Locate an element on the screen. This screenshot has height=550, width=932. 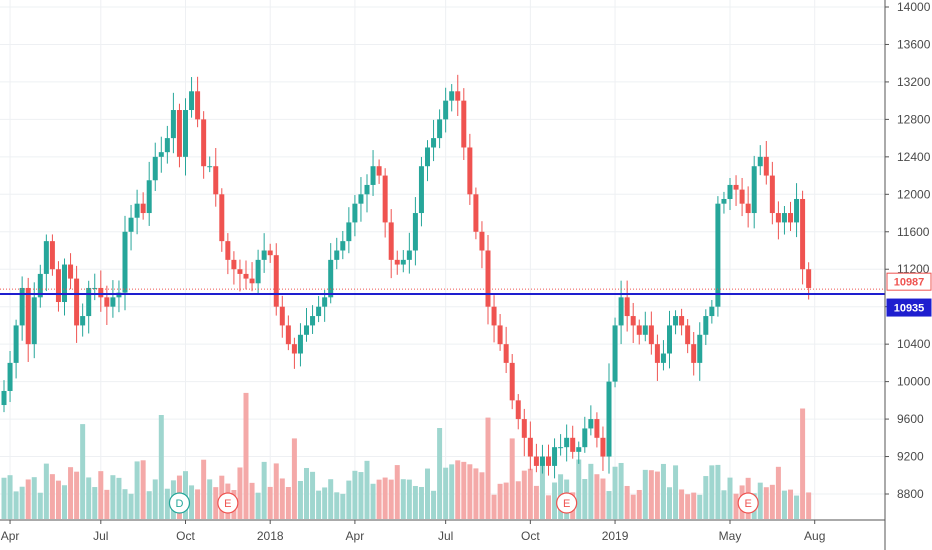
dividend-marker is located at coordinates (179, 503).